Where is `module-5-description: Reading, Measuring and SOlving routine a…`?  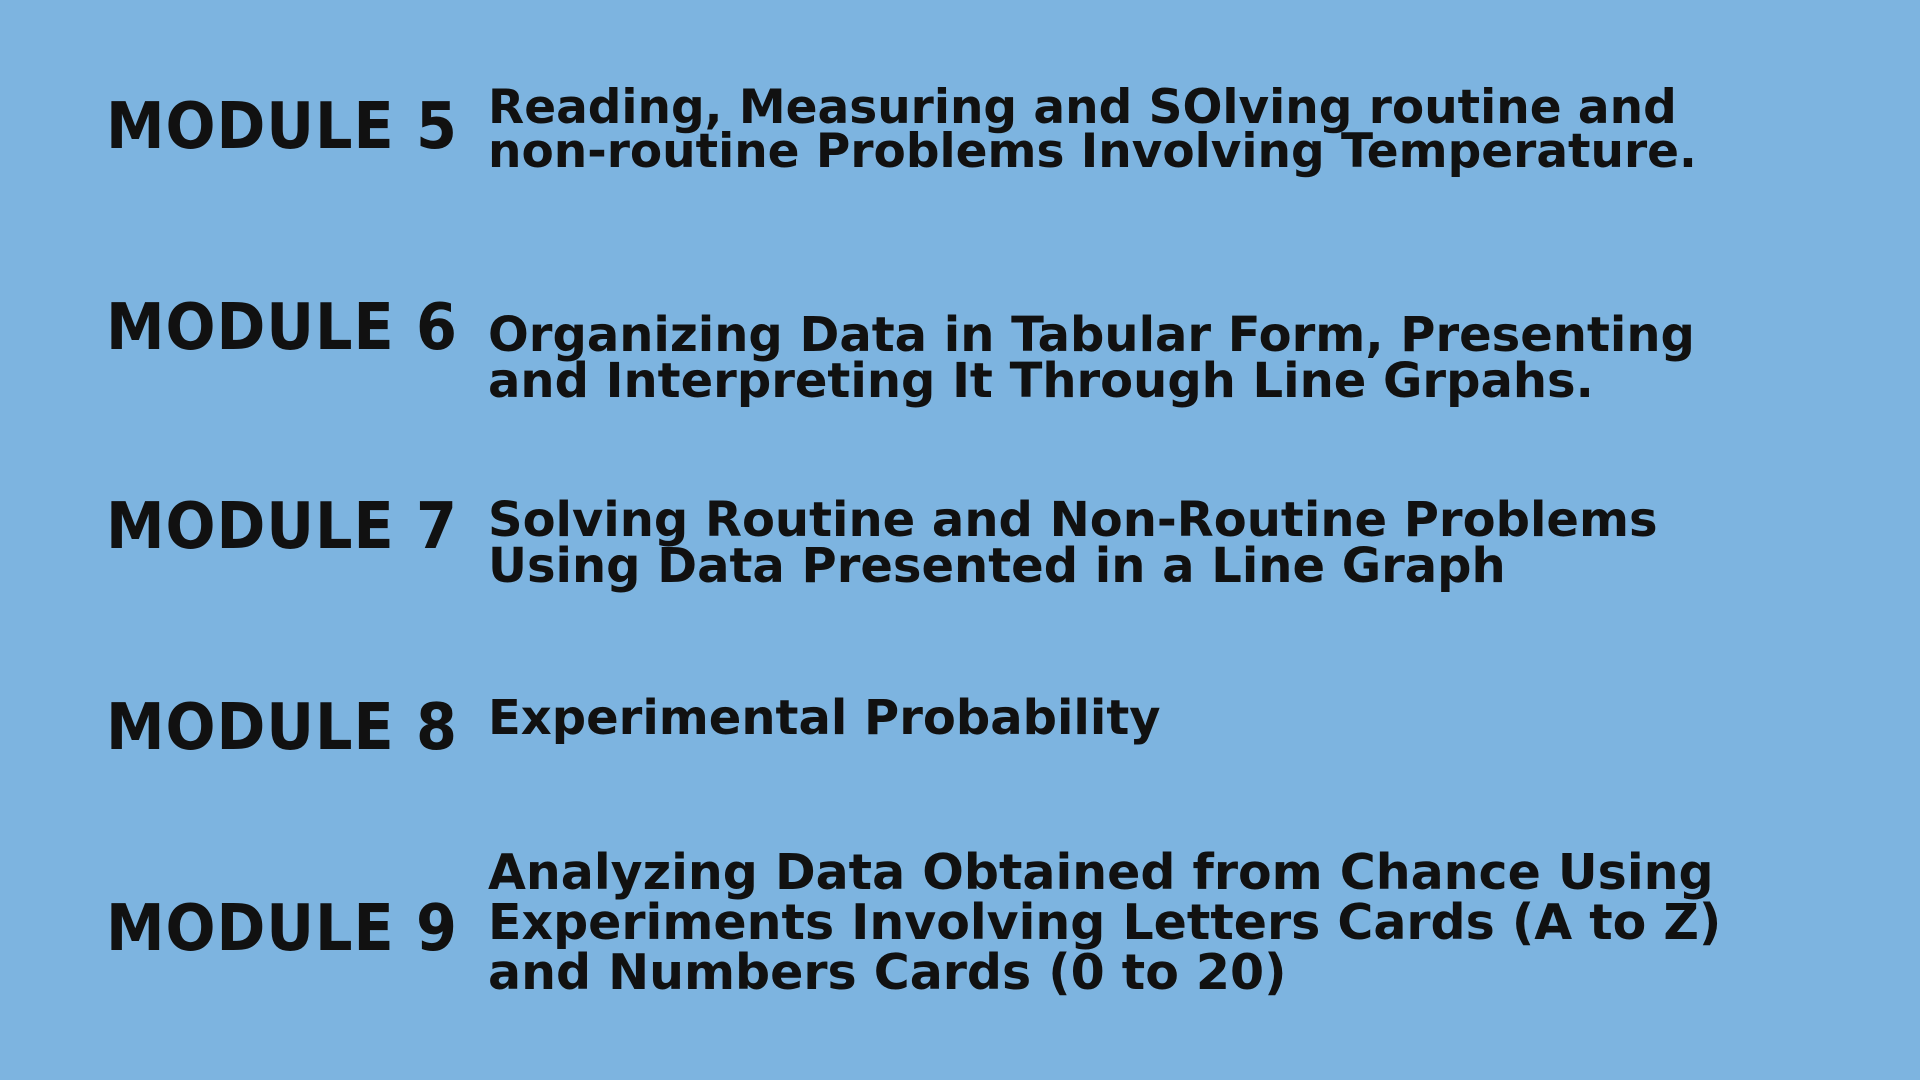 module-5-description: Reading, Measuring and SOlving routine a… is located at coordinates (1092, 129).